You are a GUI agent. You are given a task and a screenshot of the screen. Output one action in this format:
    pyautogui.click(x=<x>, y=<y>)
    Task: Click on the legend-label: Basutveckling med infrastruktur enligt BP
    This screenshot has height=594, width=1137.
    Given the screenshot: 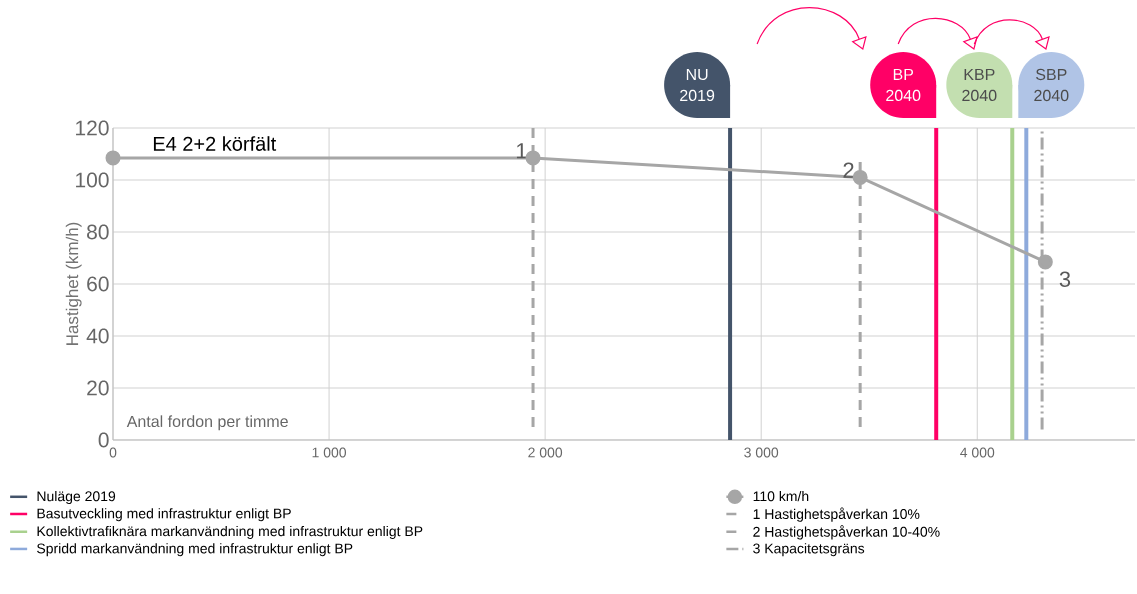 What is the action you would take?
    pyautogui.click(x=164, y=515)
    